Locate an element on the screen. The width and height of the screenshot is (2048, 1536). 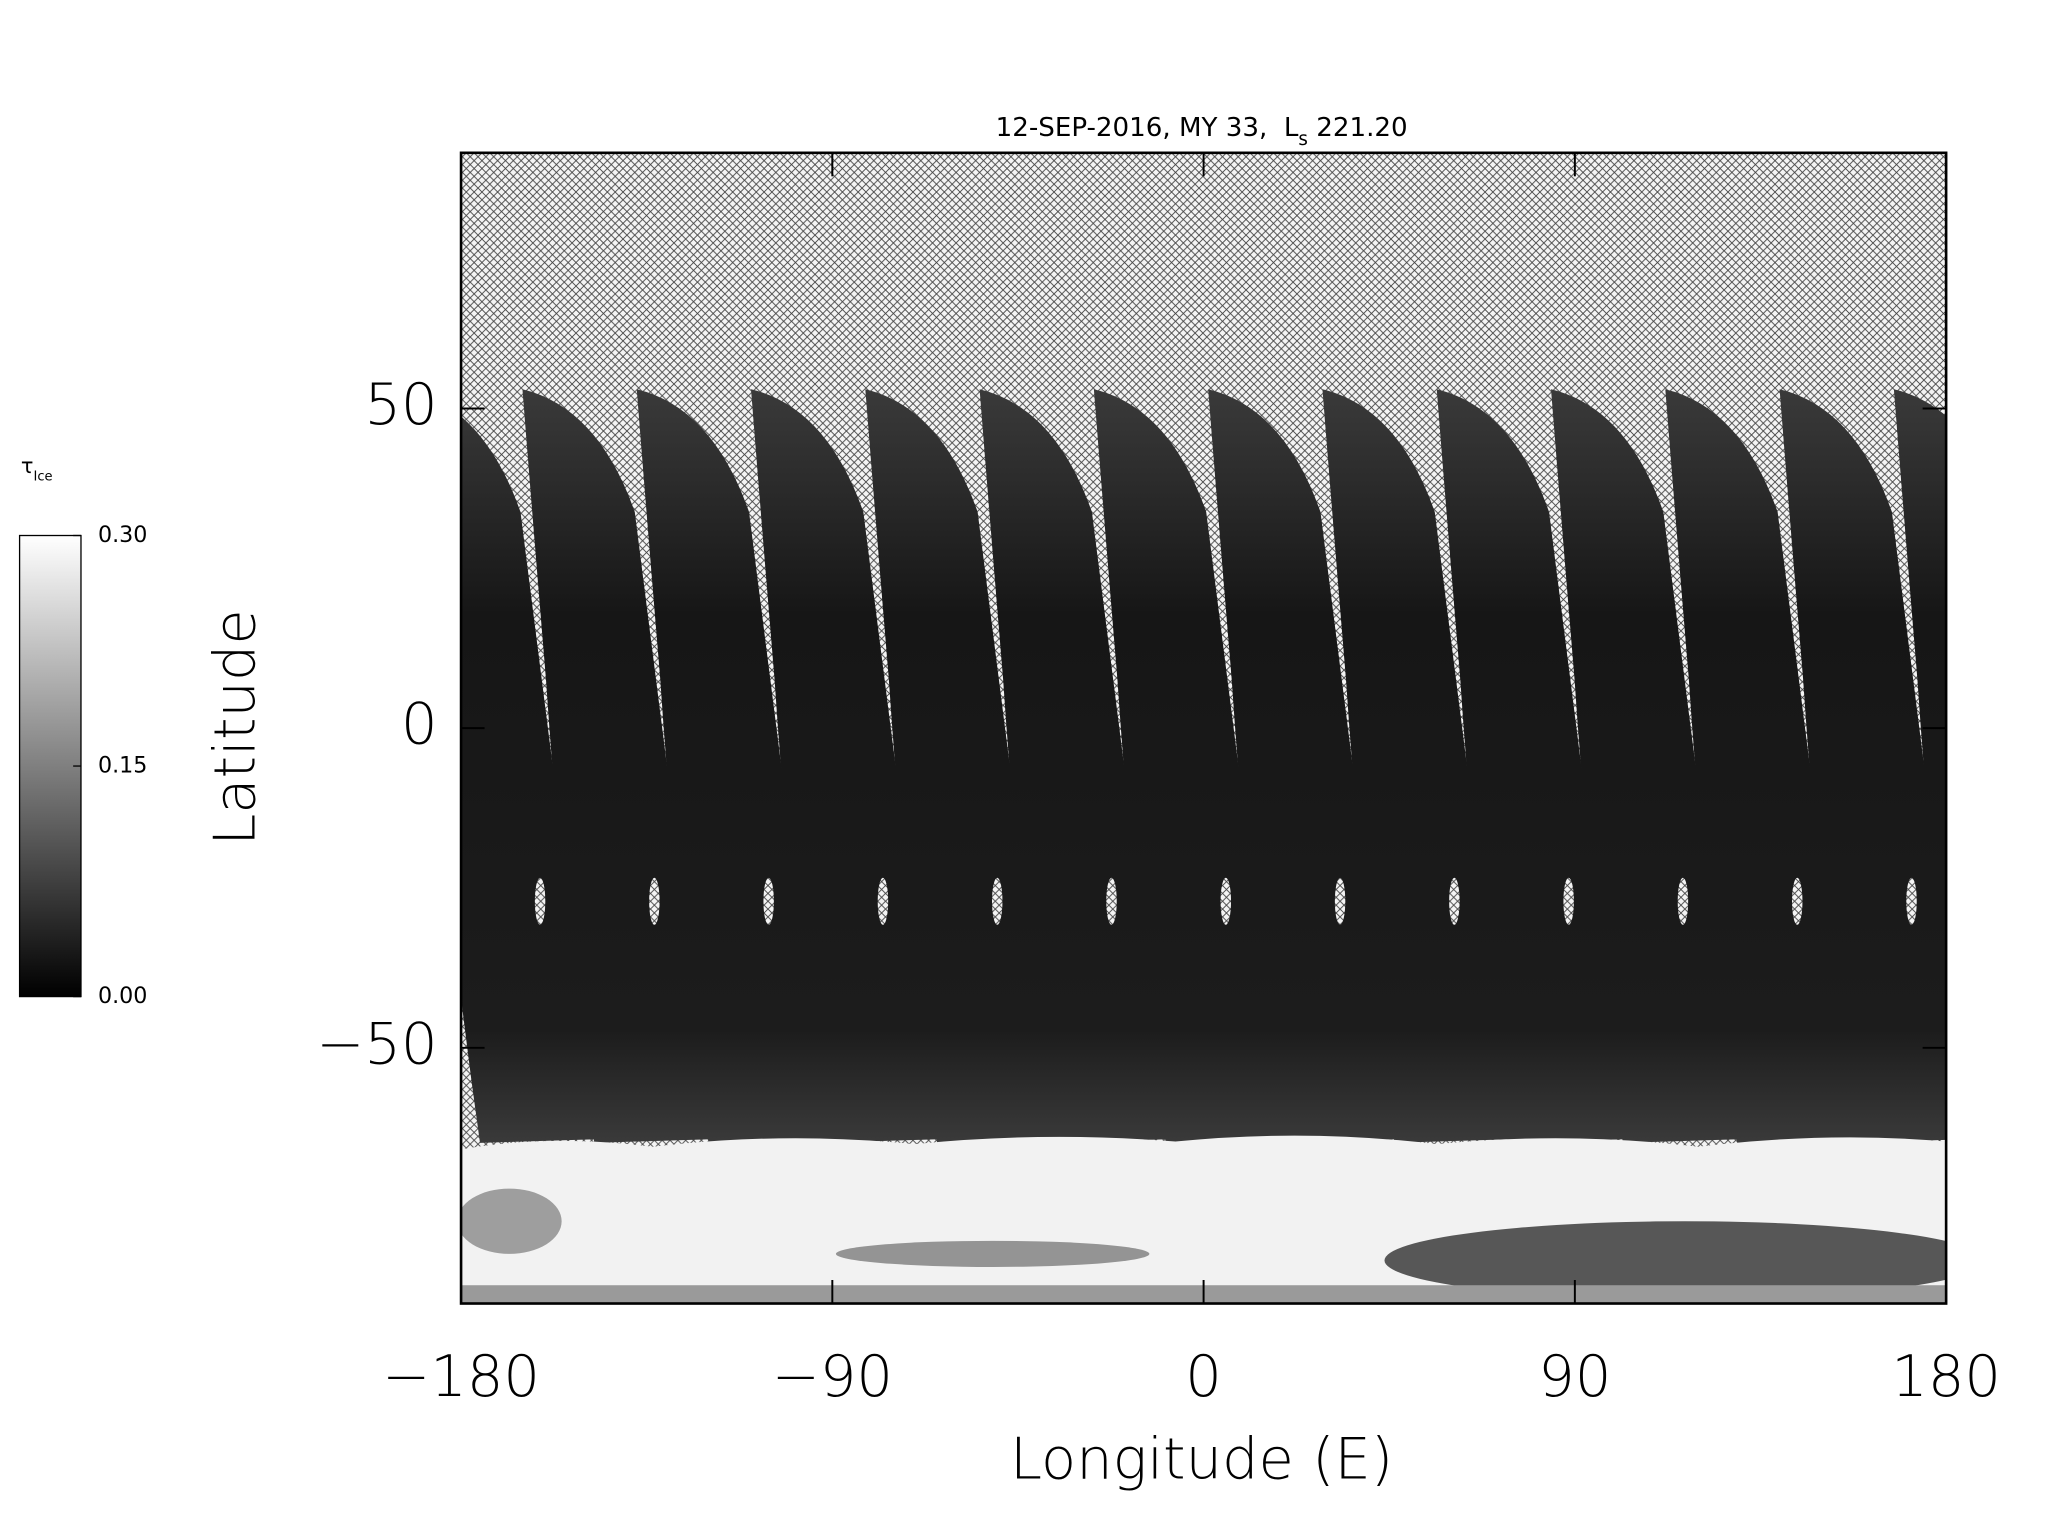
title-text: 221.20 is located at coordinates (1358, 128).